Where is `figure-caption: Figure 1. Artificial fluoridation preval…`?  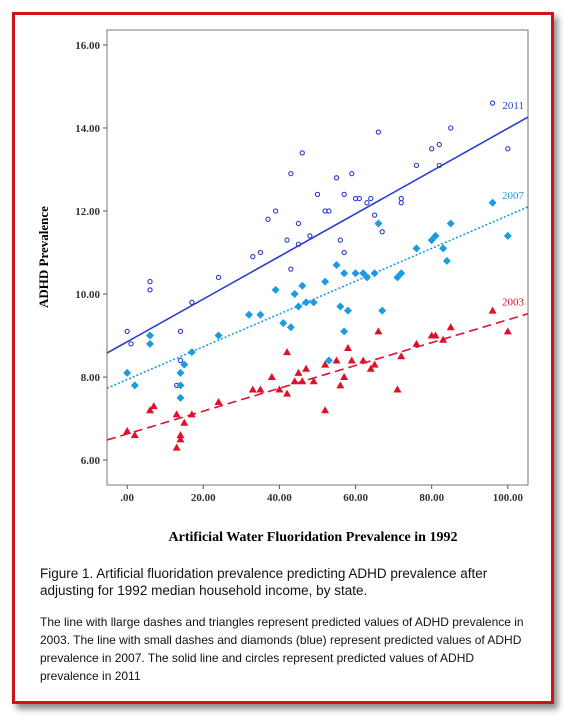
figure-caption: Figure 1. Artificial fluoridation preval… is located at coordinates (264, 582).